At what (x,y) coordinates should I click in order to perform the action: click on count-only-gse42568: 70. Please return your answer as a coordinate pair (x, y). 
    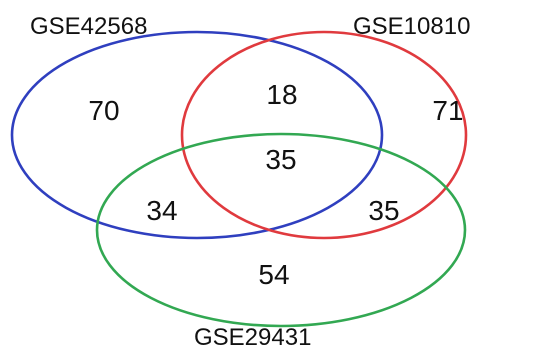
    Looking at the image, I should click on (103, 110).